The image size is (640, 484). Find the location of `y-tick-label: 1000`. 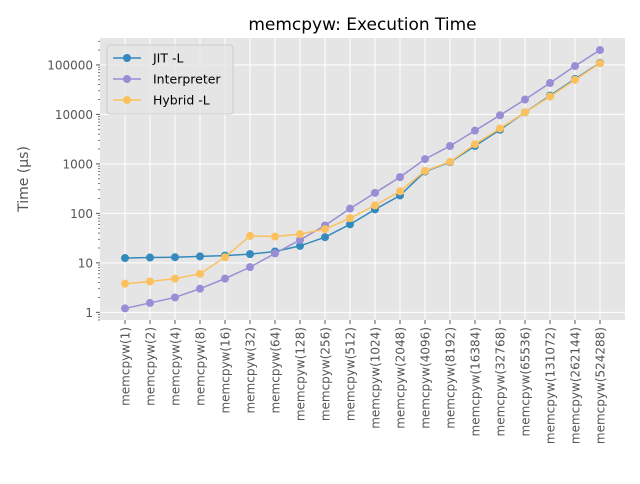

y-tick-label: 1000 is located at coordinates (77, 164).